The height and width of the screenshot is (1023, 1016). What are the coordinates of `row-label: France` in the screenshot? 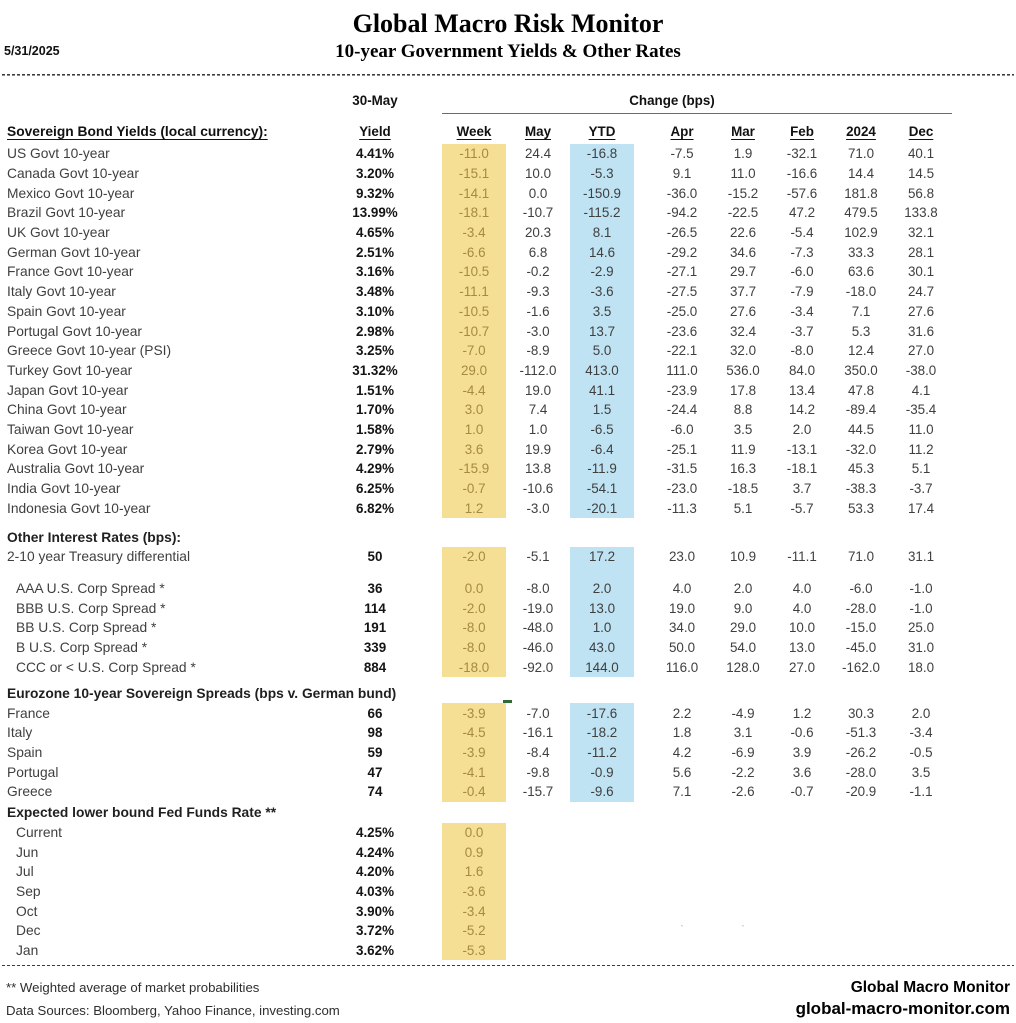 It's located at (28, 713).